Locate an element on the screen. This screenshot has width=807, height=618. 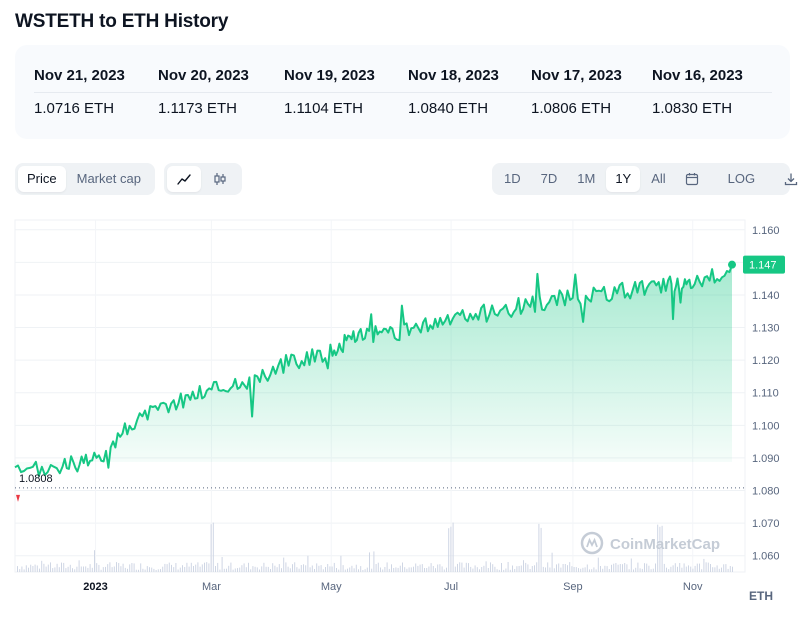
history-column: Nov 18, 2023 1.0840 ETH is located at coordinates (469, 92).